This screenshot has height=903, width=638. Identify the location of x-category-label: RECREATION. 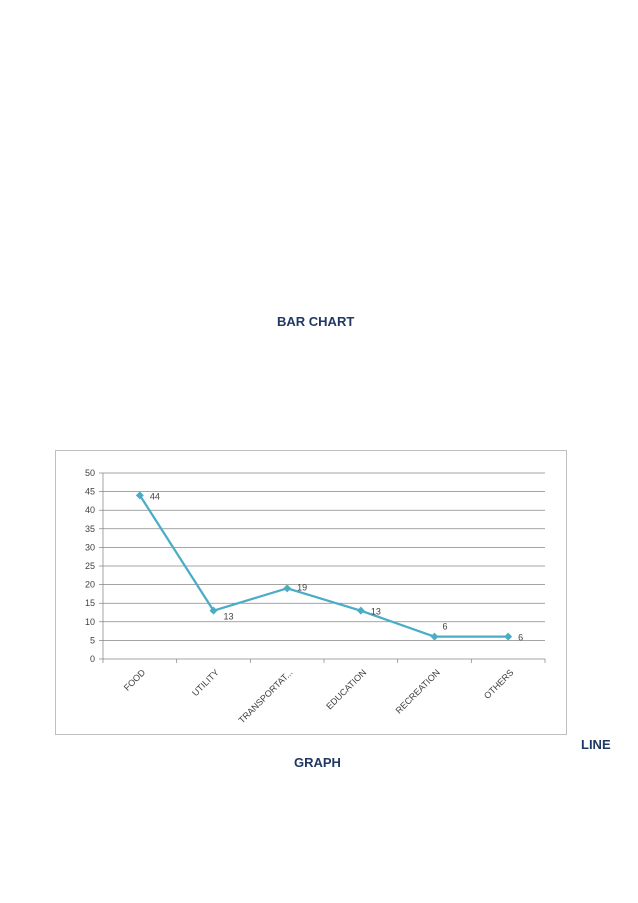
(418, 691).